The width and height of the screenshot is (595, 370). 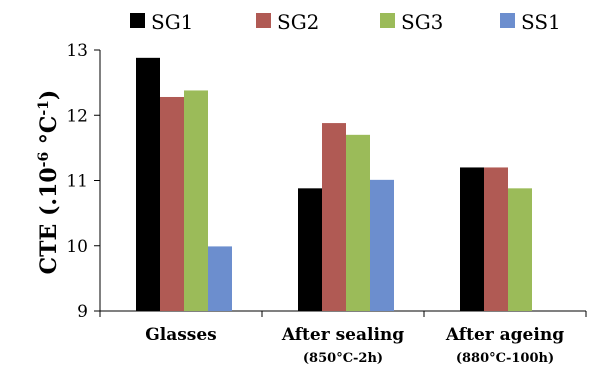 What do you see at coordinates (77, 182) in the screenshot?
I see `y-tick-label: 11` at bounding box center [77, 182].